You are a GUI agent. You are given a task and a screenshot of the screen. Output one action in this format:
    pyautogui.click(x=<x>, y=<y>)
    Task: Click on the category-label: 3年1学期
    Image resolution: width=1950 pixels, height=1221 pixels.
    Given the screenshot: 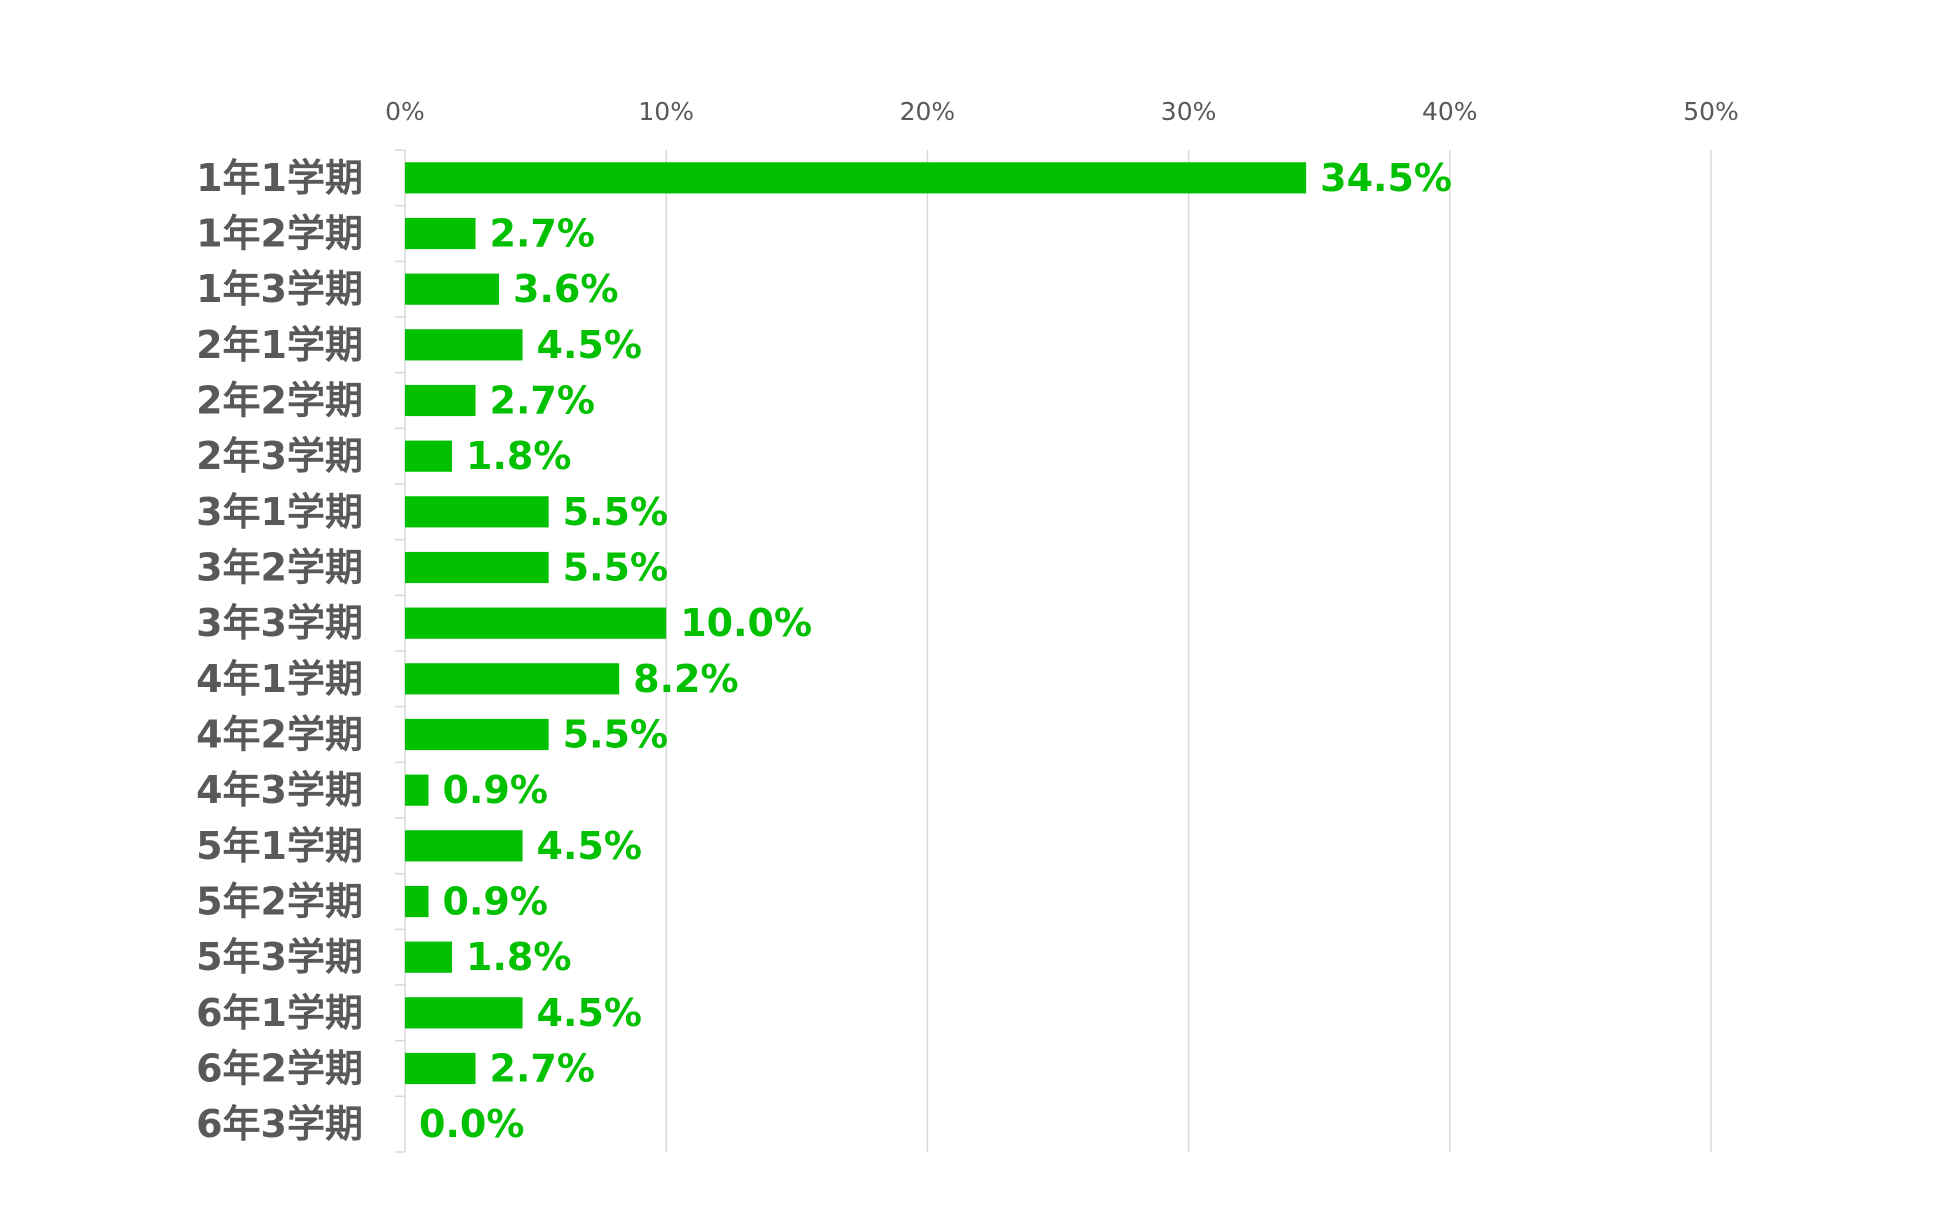 What is the action you would take?
    pyautogui.click(x=279, y=512)
    